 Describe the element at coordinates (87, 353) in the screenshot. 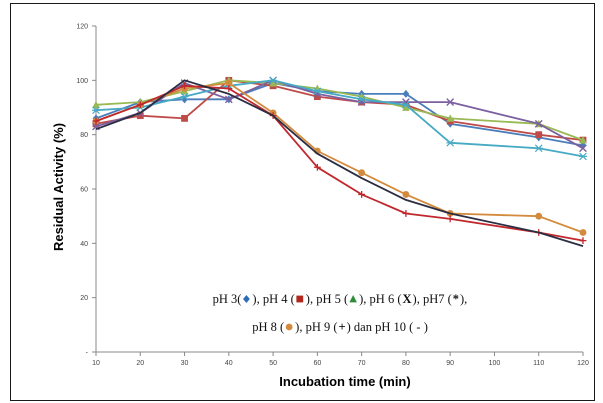

I see `y-tick-label: -` at that location.